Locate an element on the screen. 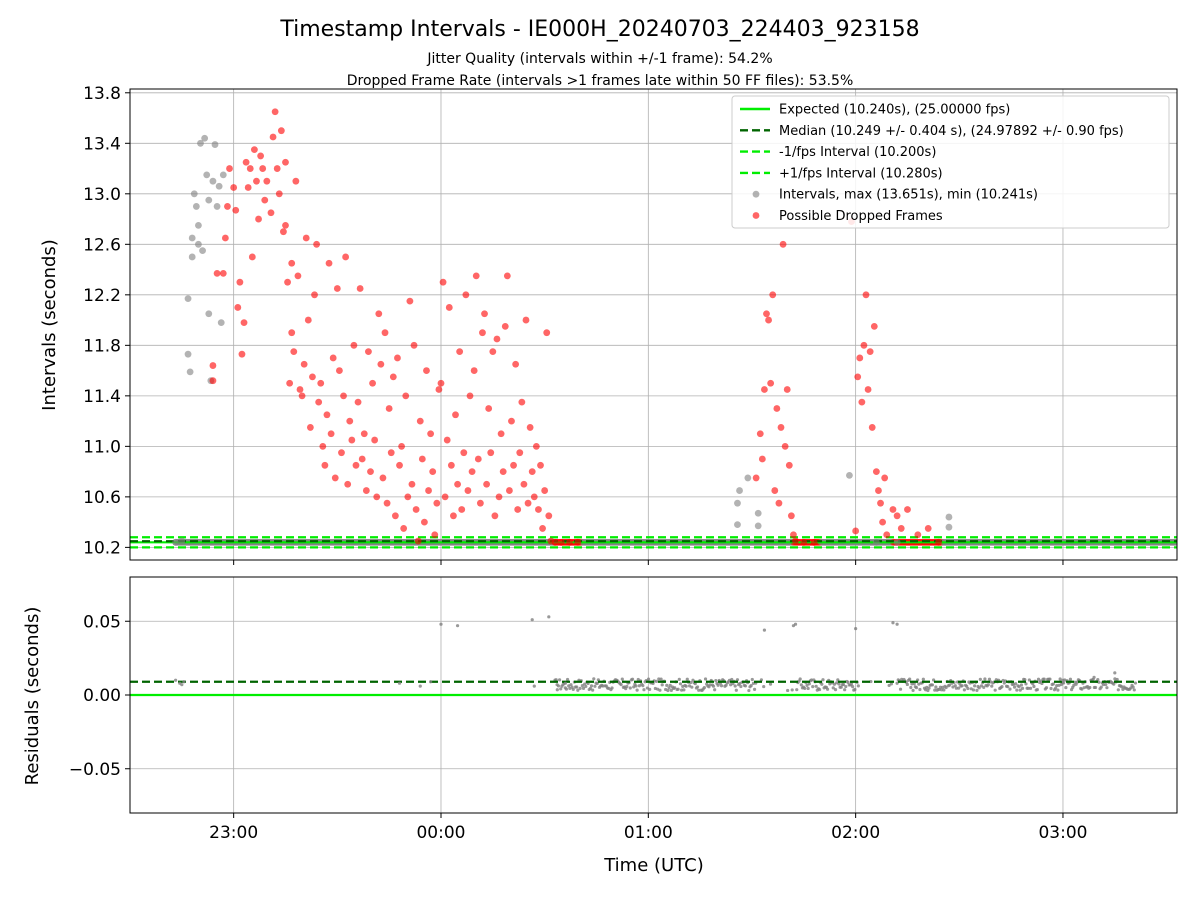 This screenshot has width=1200, height=900. y-tick-label: 13.4 is located at coordinates (102, 144).